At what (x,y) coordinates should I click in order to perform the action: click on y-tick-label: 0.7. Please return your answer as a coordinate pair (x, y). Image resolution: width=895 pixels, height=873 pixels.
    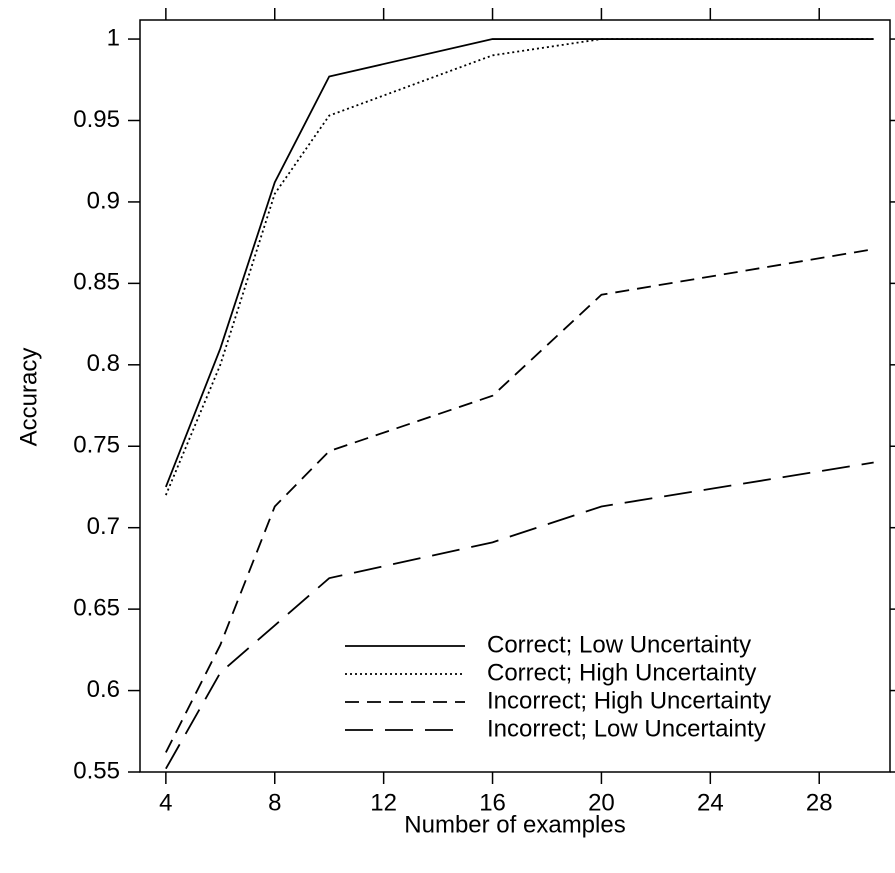
    Looking at the image, I should click on (103, 526).